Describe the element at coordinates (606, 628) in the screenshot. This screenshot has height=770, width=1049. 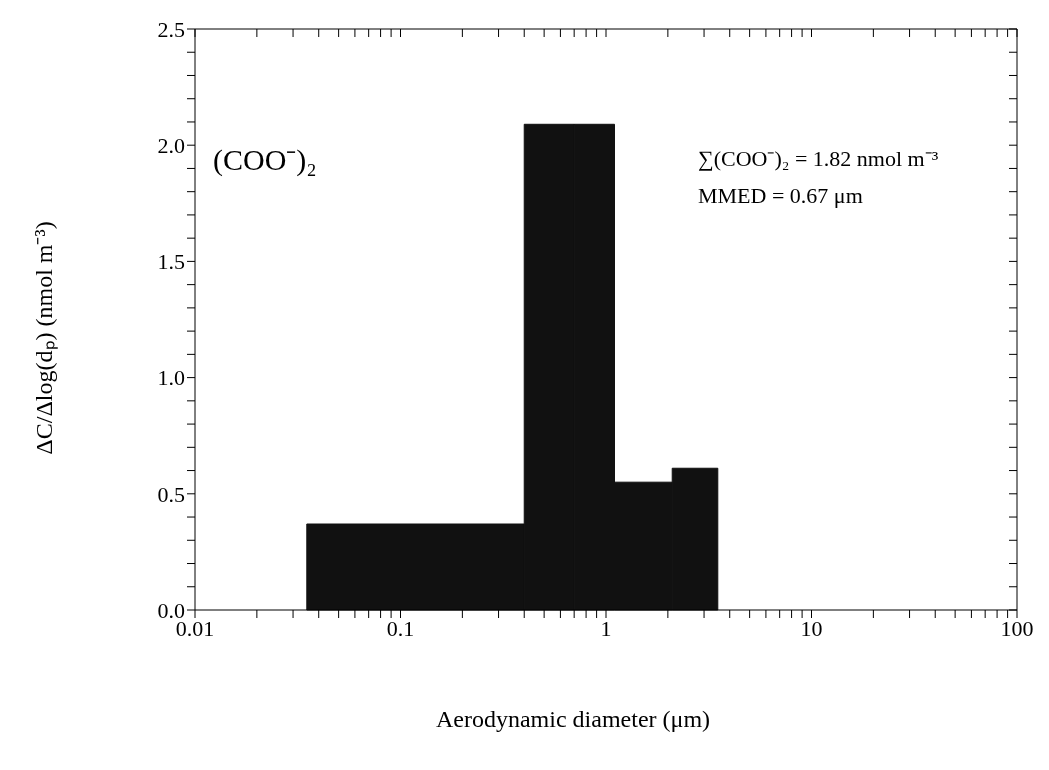
I see `x-tick-label: 1` at that location.